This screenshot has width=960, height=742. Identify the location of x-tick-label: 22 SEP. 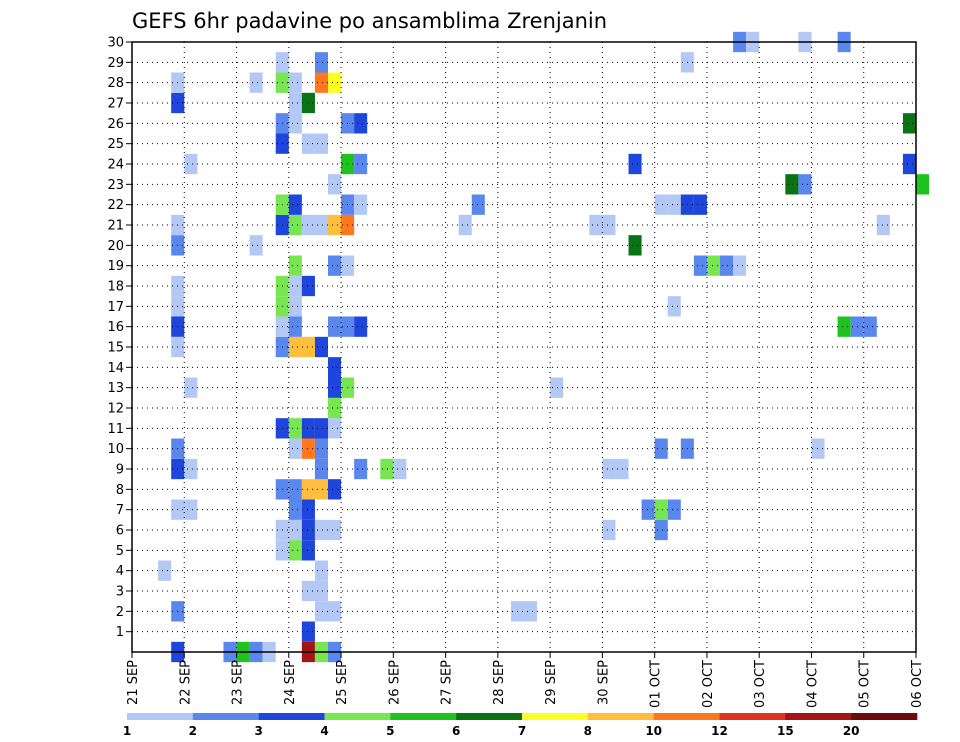
(185, 682).